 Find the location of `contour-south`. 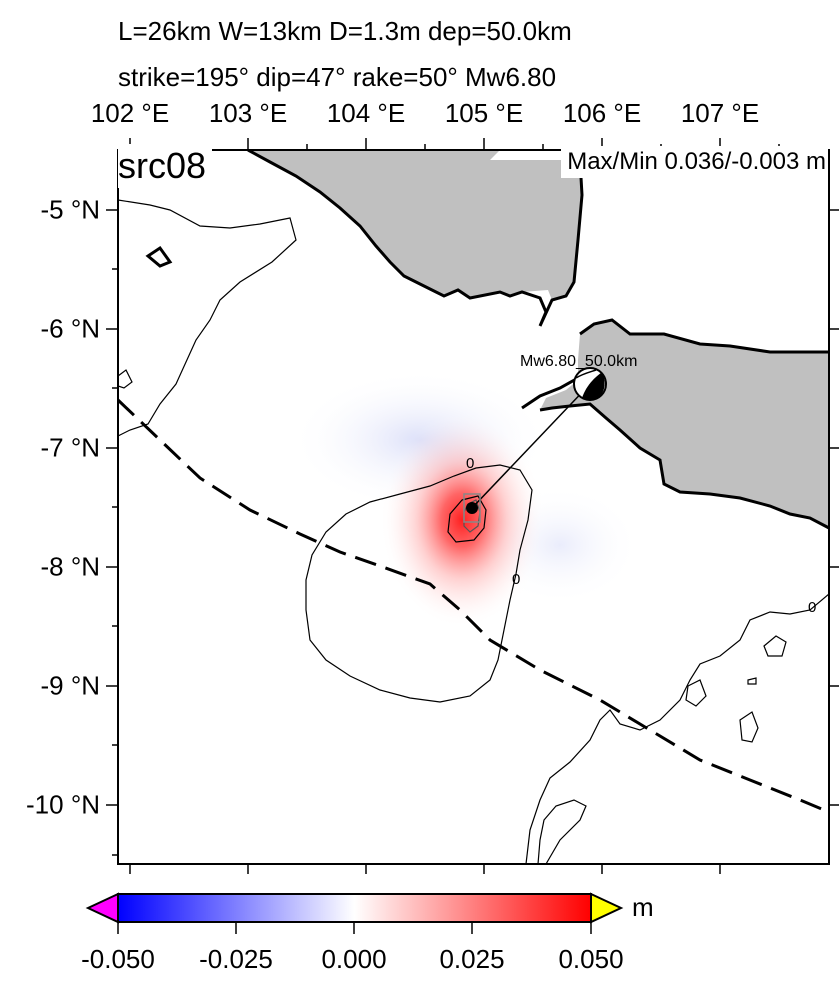

contour-south is located at coordinates (562, 831).